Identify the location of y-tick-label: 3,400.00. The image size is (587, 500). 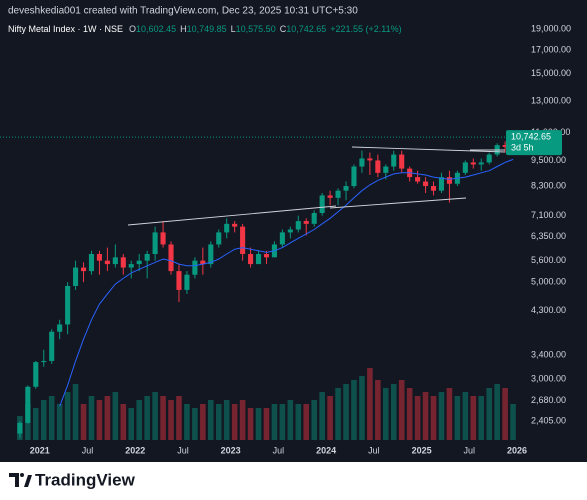
(548, 355).